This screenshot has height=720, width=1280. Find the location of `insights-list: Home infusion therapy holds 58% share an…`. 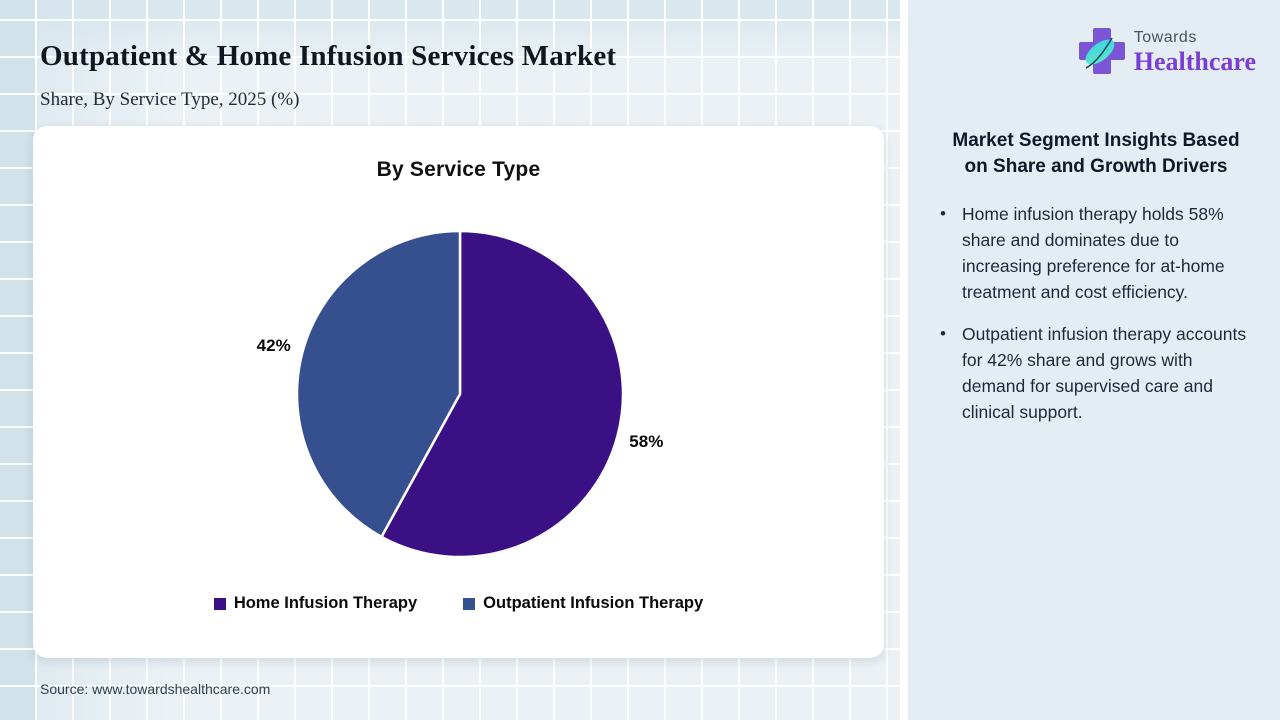

insights-list: Home infusion therapy holds 58% share an… is located at coordinates (1096, 313).